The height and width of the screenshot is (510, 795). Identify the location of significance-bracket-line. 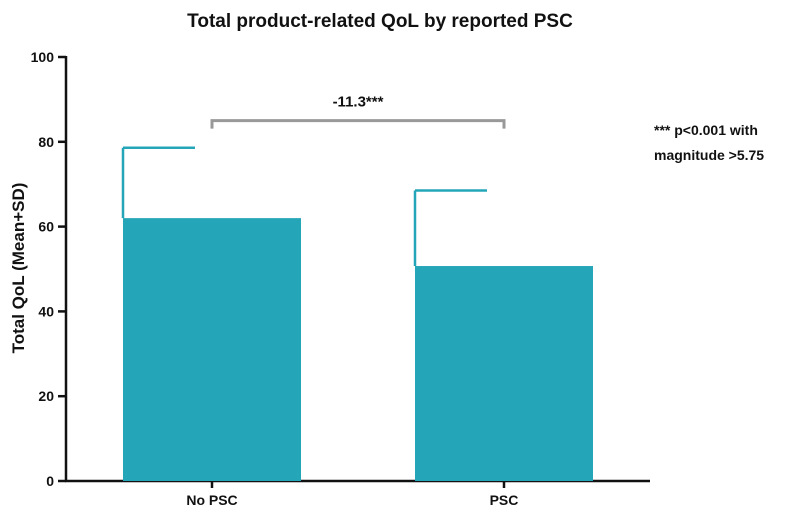
(358, 124).